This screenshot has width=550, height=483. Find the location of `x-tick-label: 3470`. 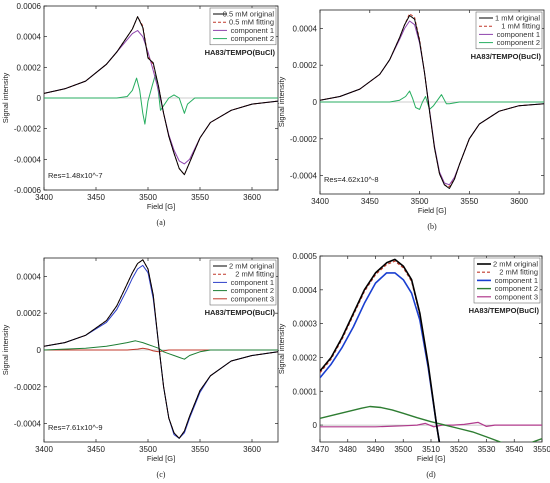

x-tick-label: 3470 is located at coordinates (320, 449).